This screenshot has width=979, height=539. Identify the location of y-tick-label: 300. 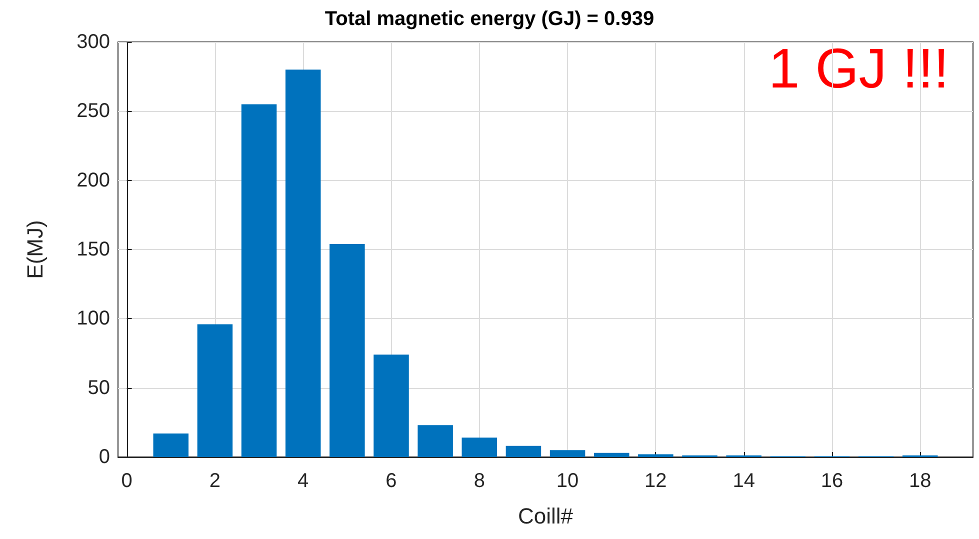
(93, 42).